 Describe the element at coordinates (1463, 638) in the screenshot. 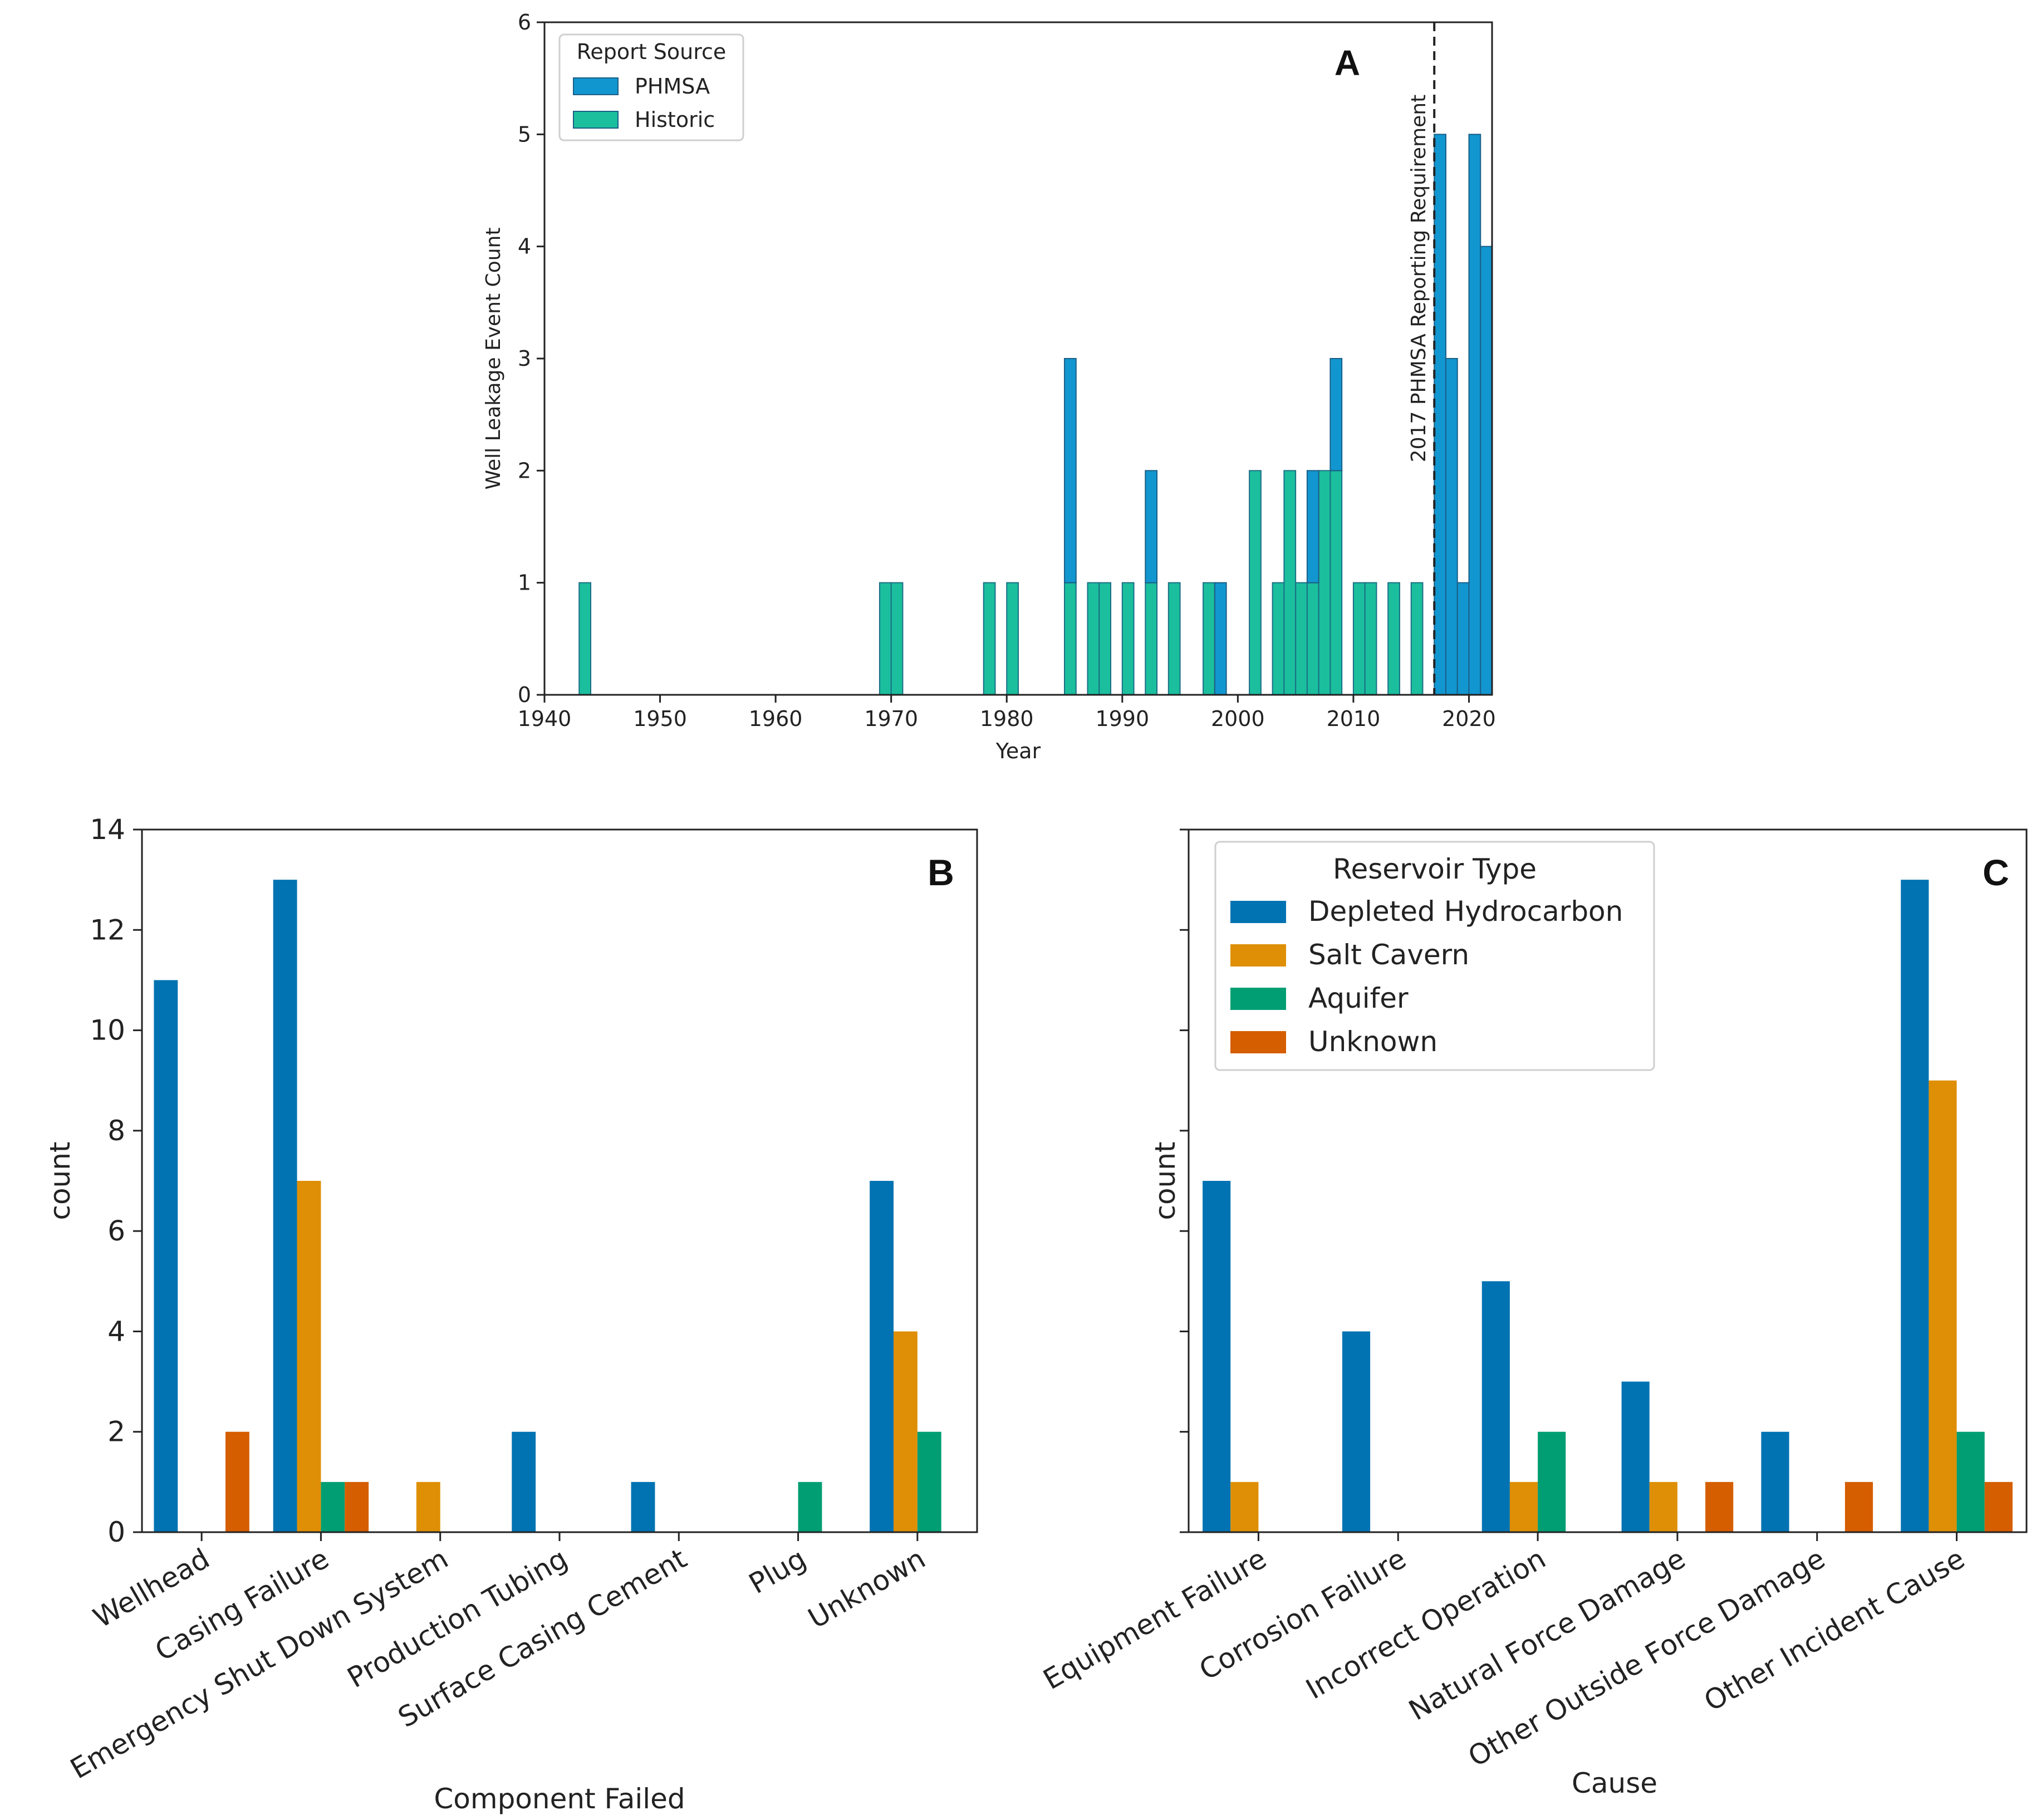

I see `bar-phmsa-2019` at that location.